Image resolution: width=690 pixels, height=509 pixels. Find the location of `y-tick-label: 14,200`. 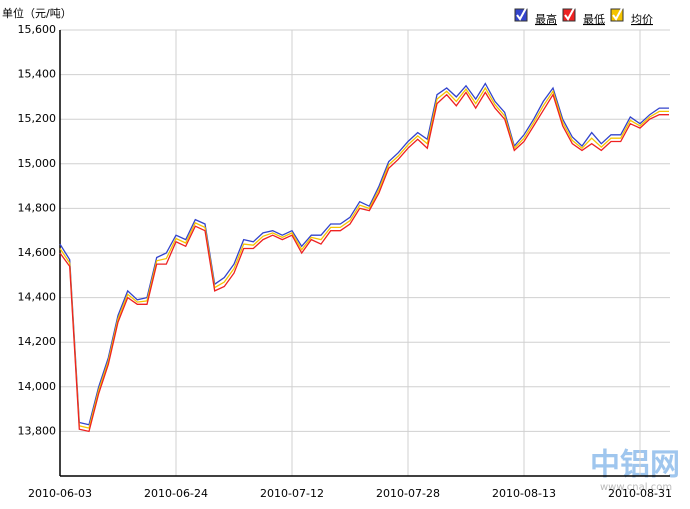

y-tick-label: 14,200 is located at coordinates (37, 341).